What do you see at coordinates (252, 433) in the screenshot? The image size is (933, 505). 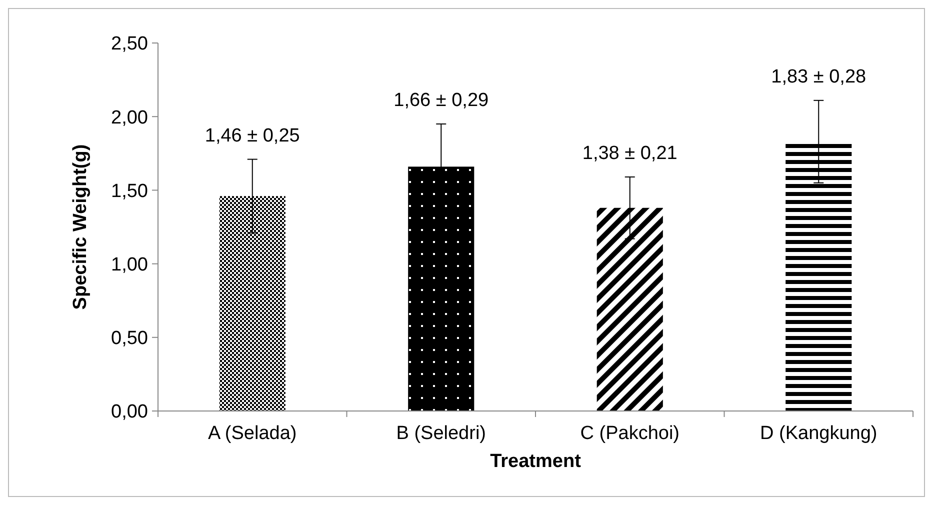 I see `x-tick-label: A (Selada)` at bounding box center [252, 433].